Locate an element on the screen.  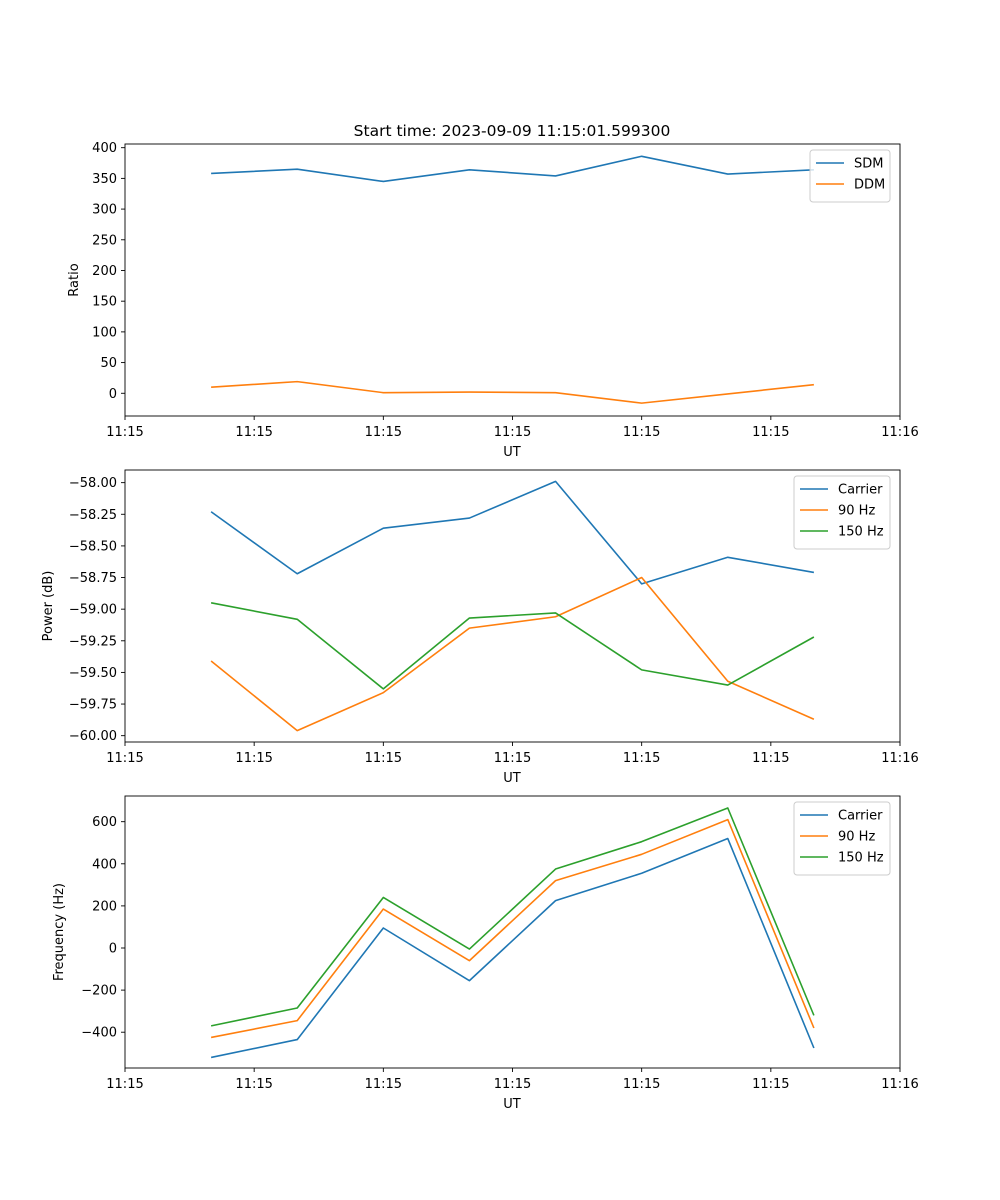
y-axis-label: Frequency (Hz) is located at coordinates (59, 932).